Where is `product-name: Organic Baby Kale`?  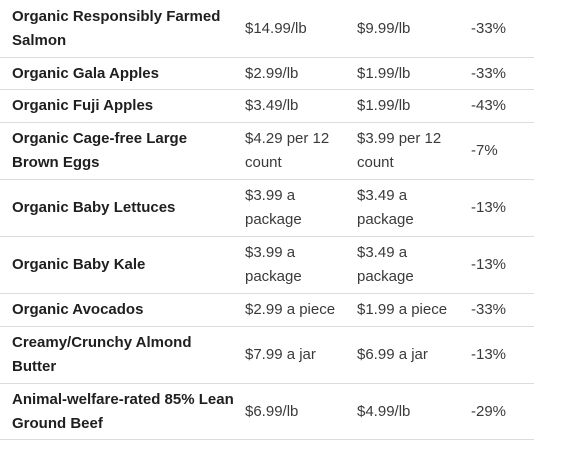 product-name: Organic Baby Kale is located at coordinates (79, 264).